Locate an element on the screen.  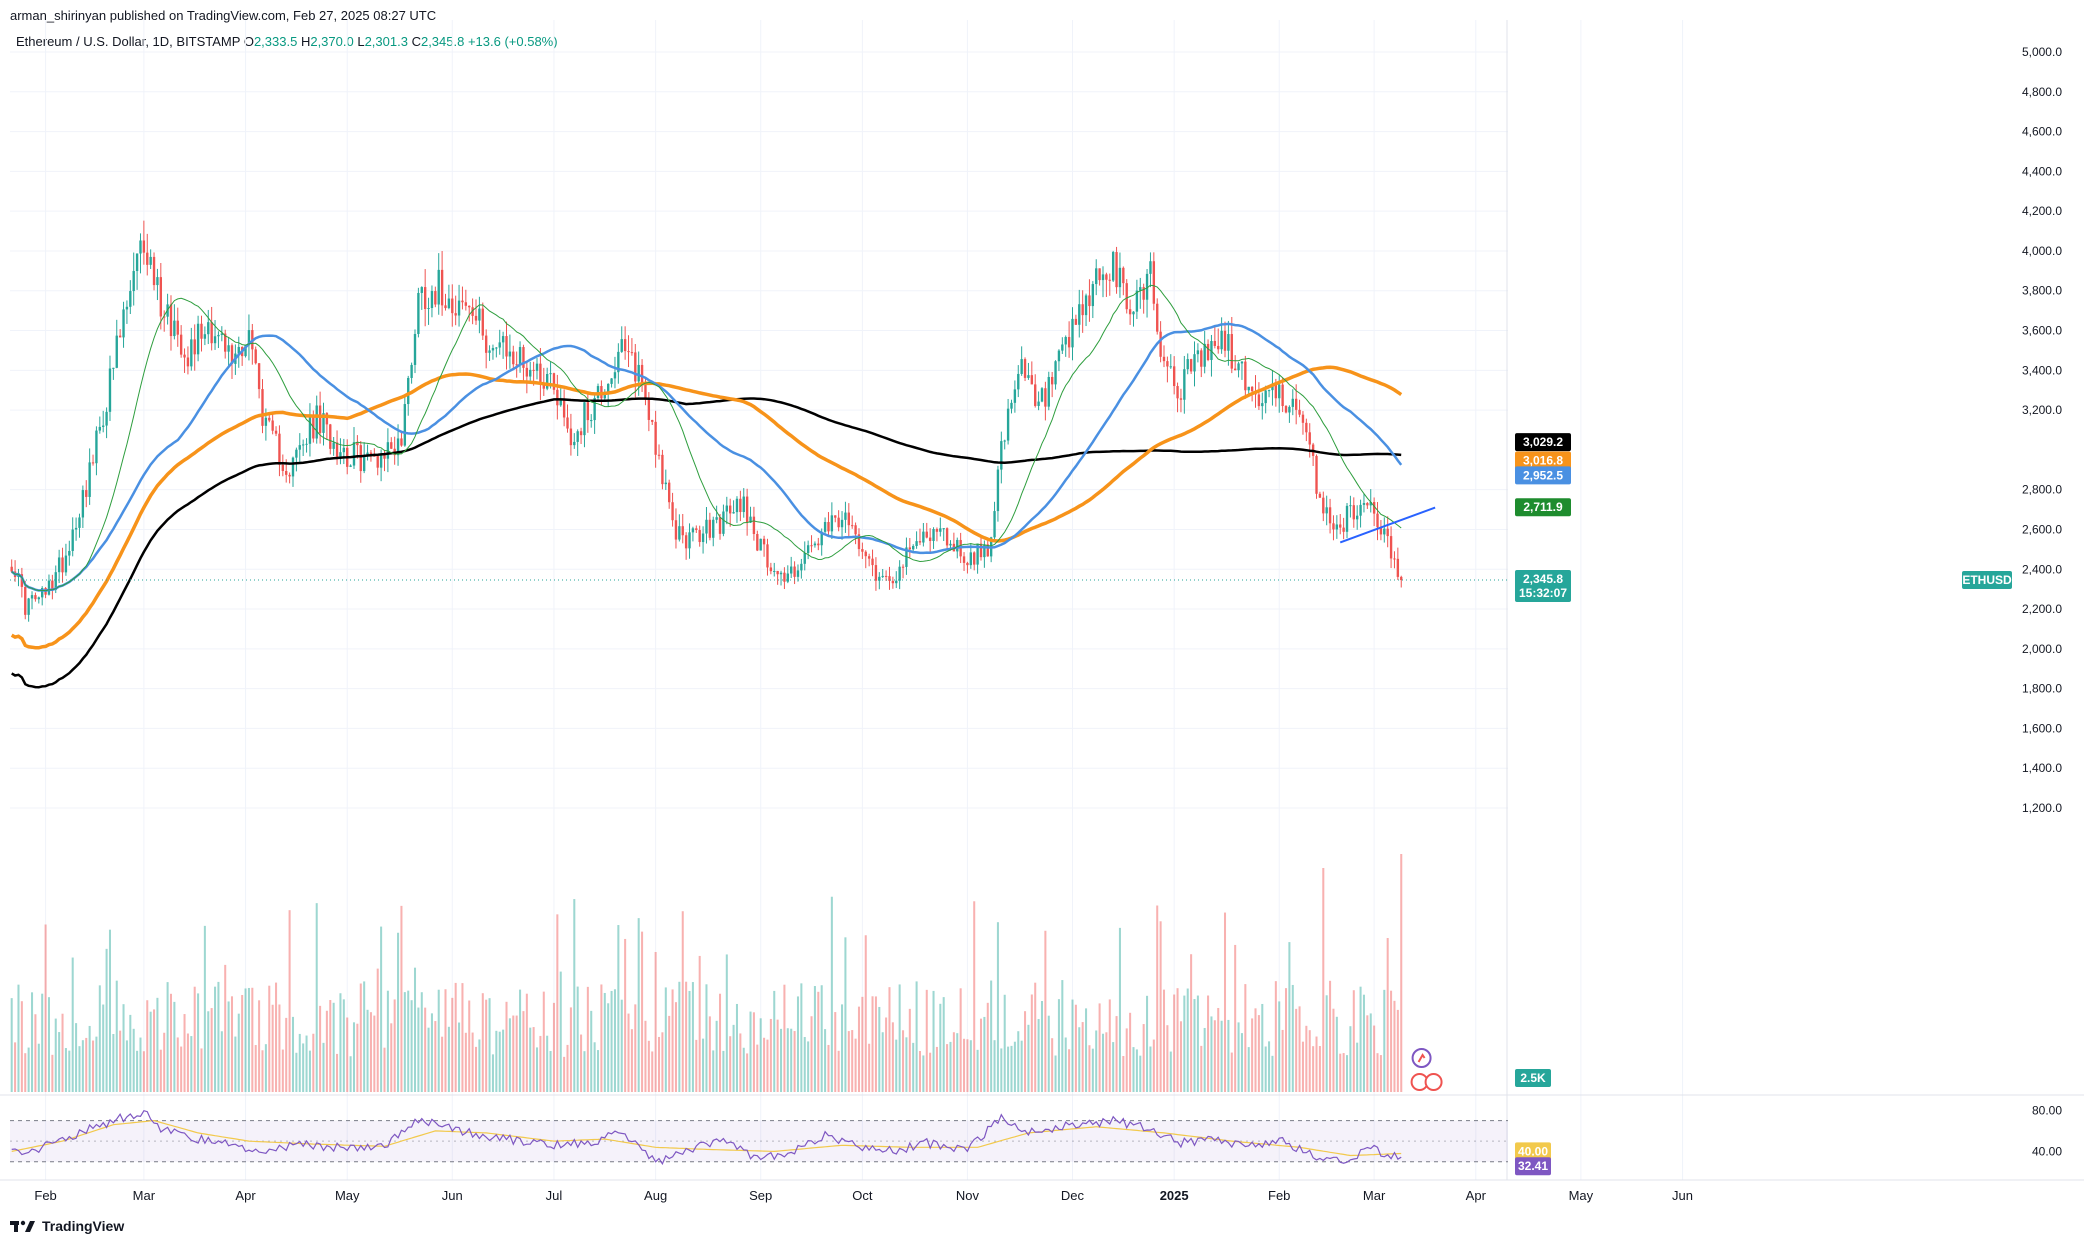
time-tick-label: Oct is located at coordinates (862, 1195).